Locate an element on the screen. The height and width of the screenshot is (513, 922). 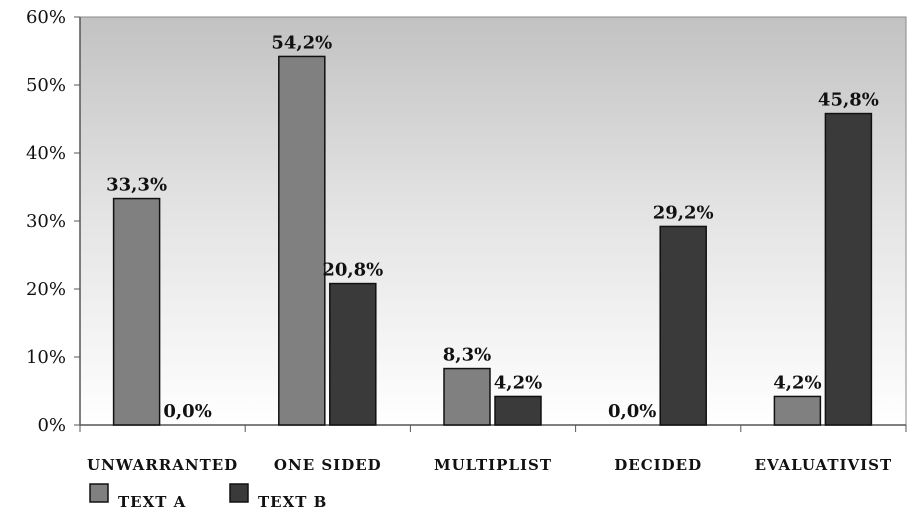
y-tick-label: 30% is located at coordinates (46, 221).